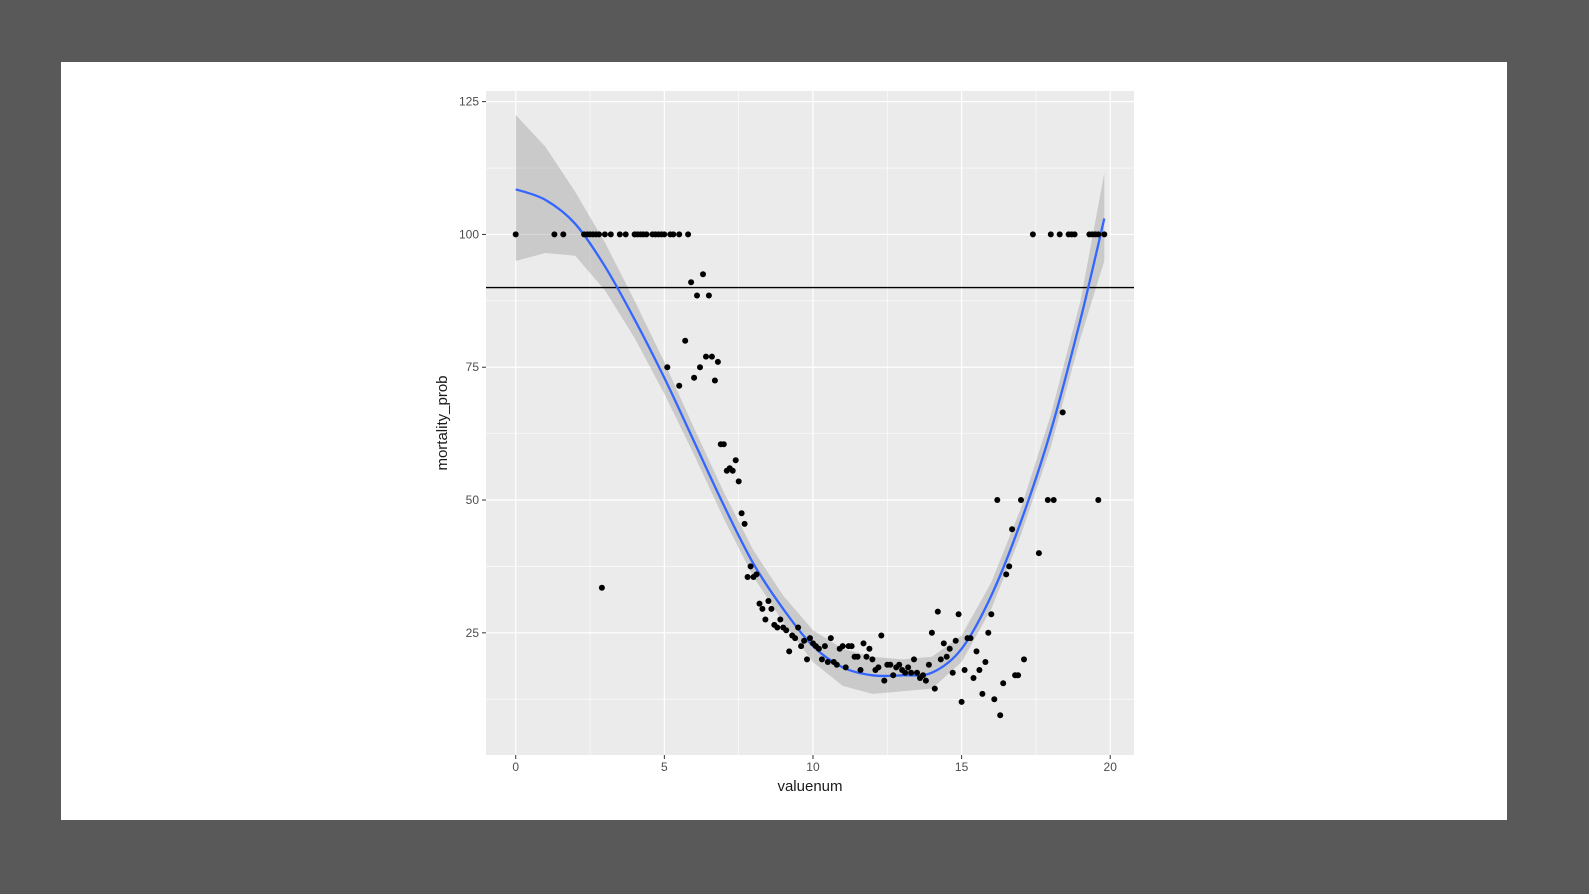 The height and width of the screenshot is (894, 1589). What do you see at coordinates (473, 633) in the screenshot?
I see `y-tick-label: 25` at bounding box center [473, 633].